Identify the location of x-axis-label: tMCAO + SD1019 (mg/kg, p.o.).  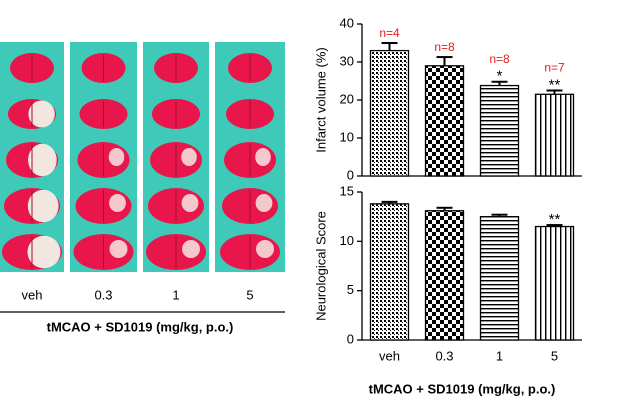
(462, 388).